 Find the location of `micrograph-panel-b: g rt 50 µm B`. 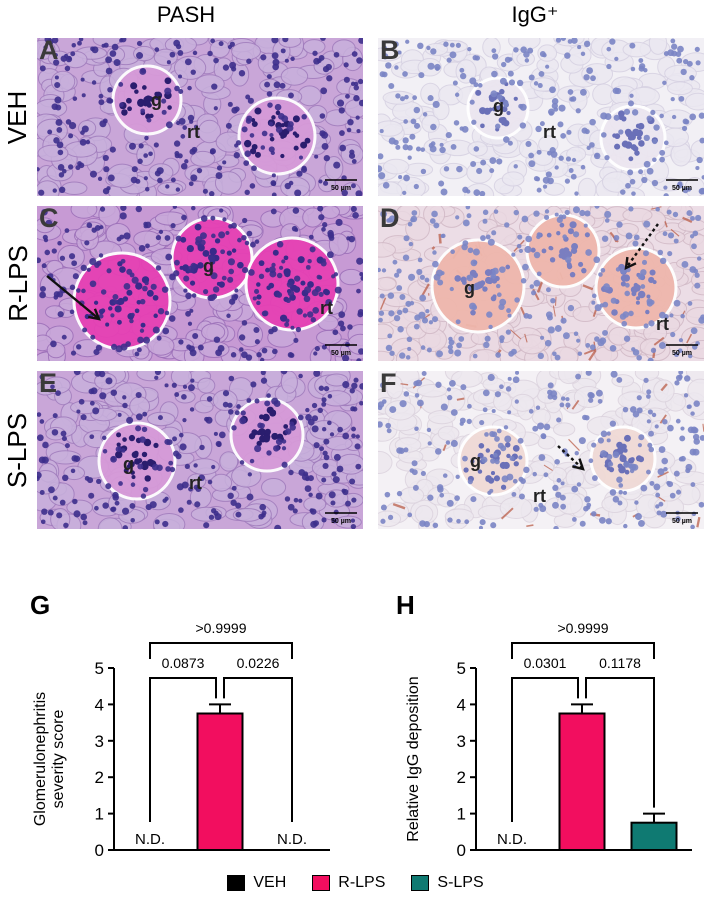

micrograph-panel-b: g rt 50 µm B is located at coordinates (541, 117).